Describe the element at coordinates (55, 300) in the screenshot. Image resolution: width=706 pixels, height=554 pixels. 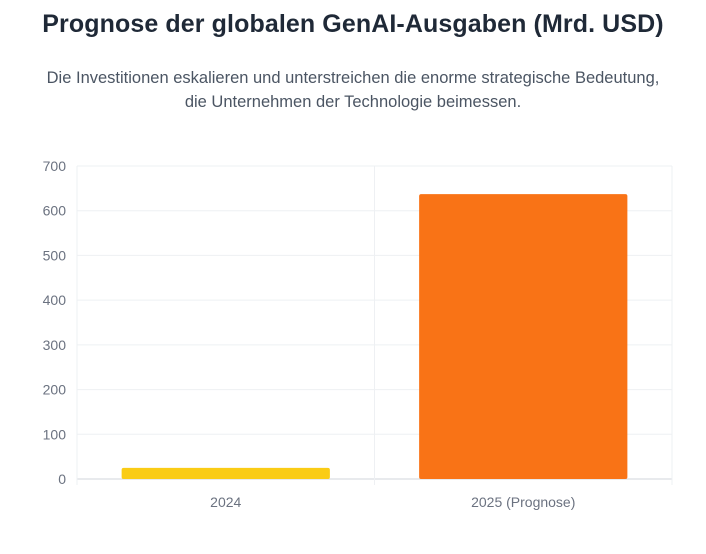
I see `y-tick-label: 400` at that location.